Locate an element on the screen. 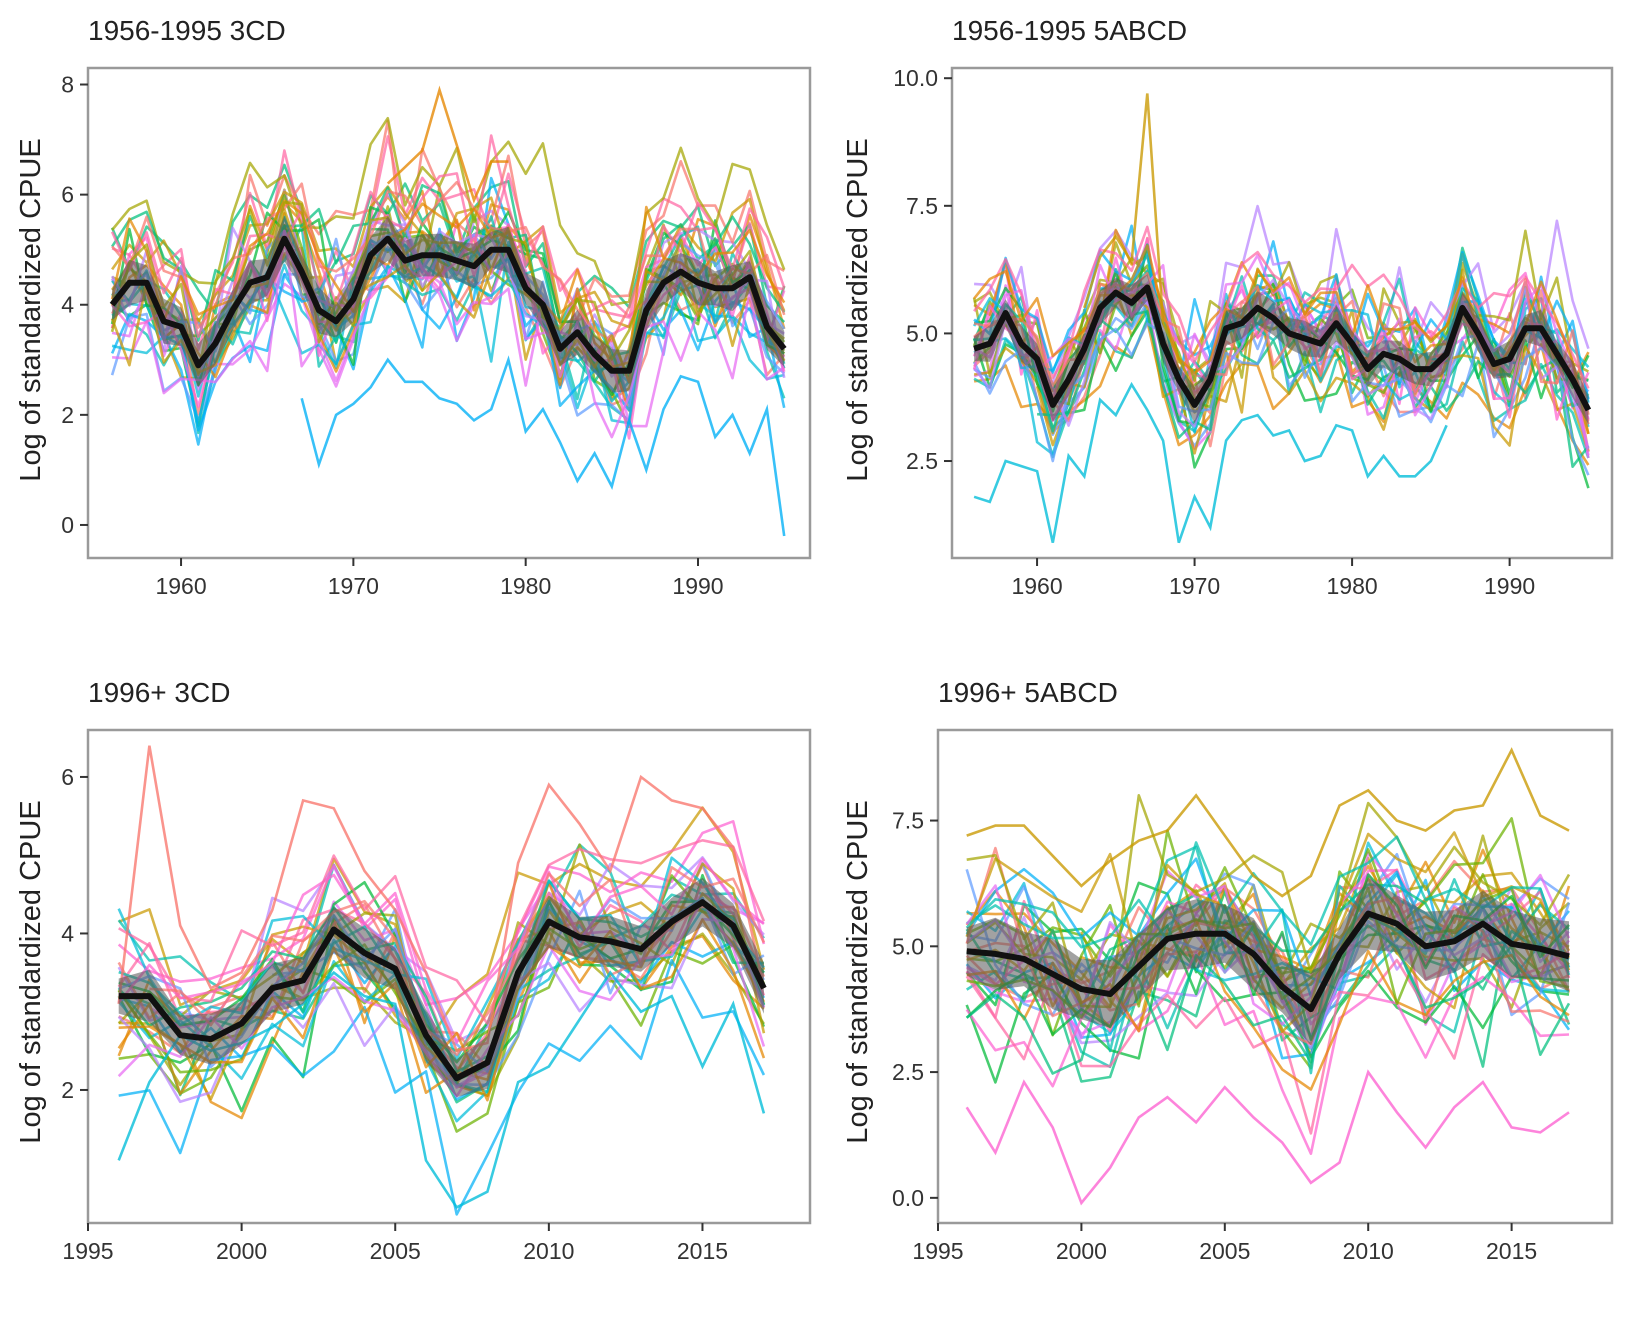 This screenshot has height=1320, width=1650. panel-title: 1996+ 3CD is located at coordinates (159, 692).